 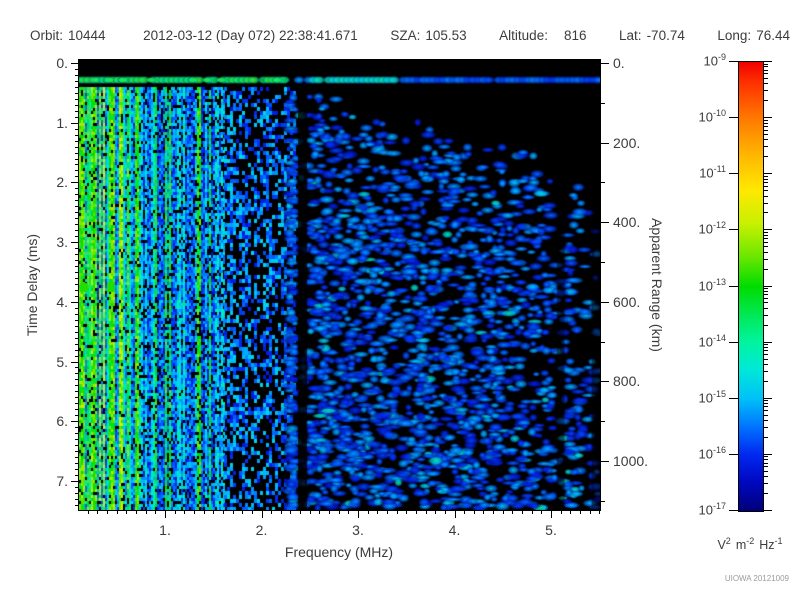 I want to click on colorbar-tick-label: 10-13, so click(x=712, y=284).